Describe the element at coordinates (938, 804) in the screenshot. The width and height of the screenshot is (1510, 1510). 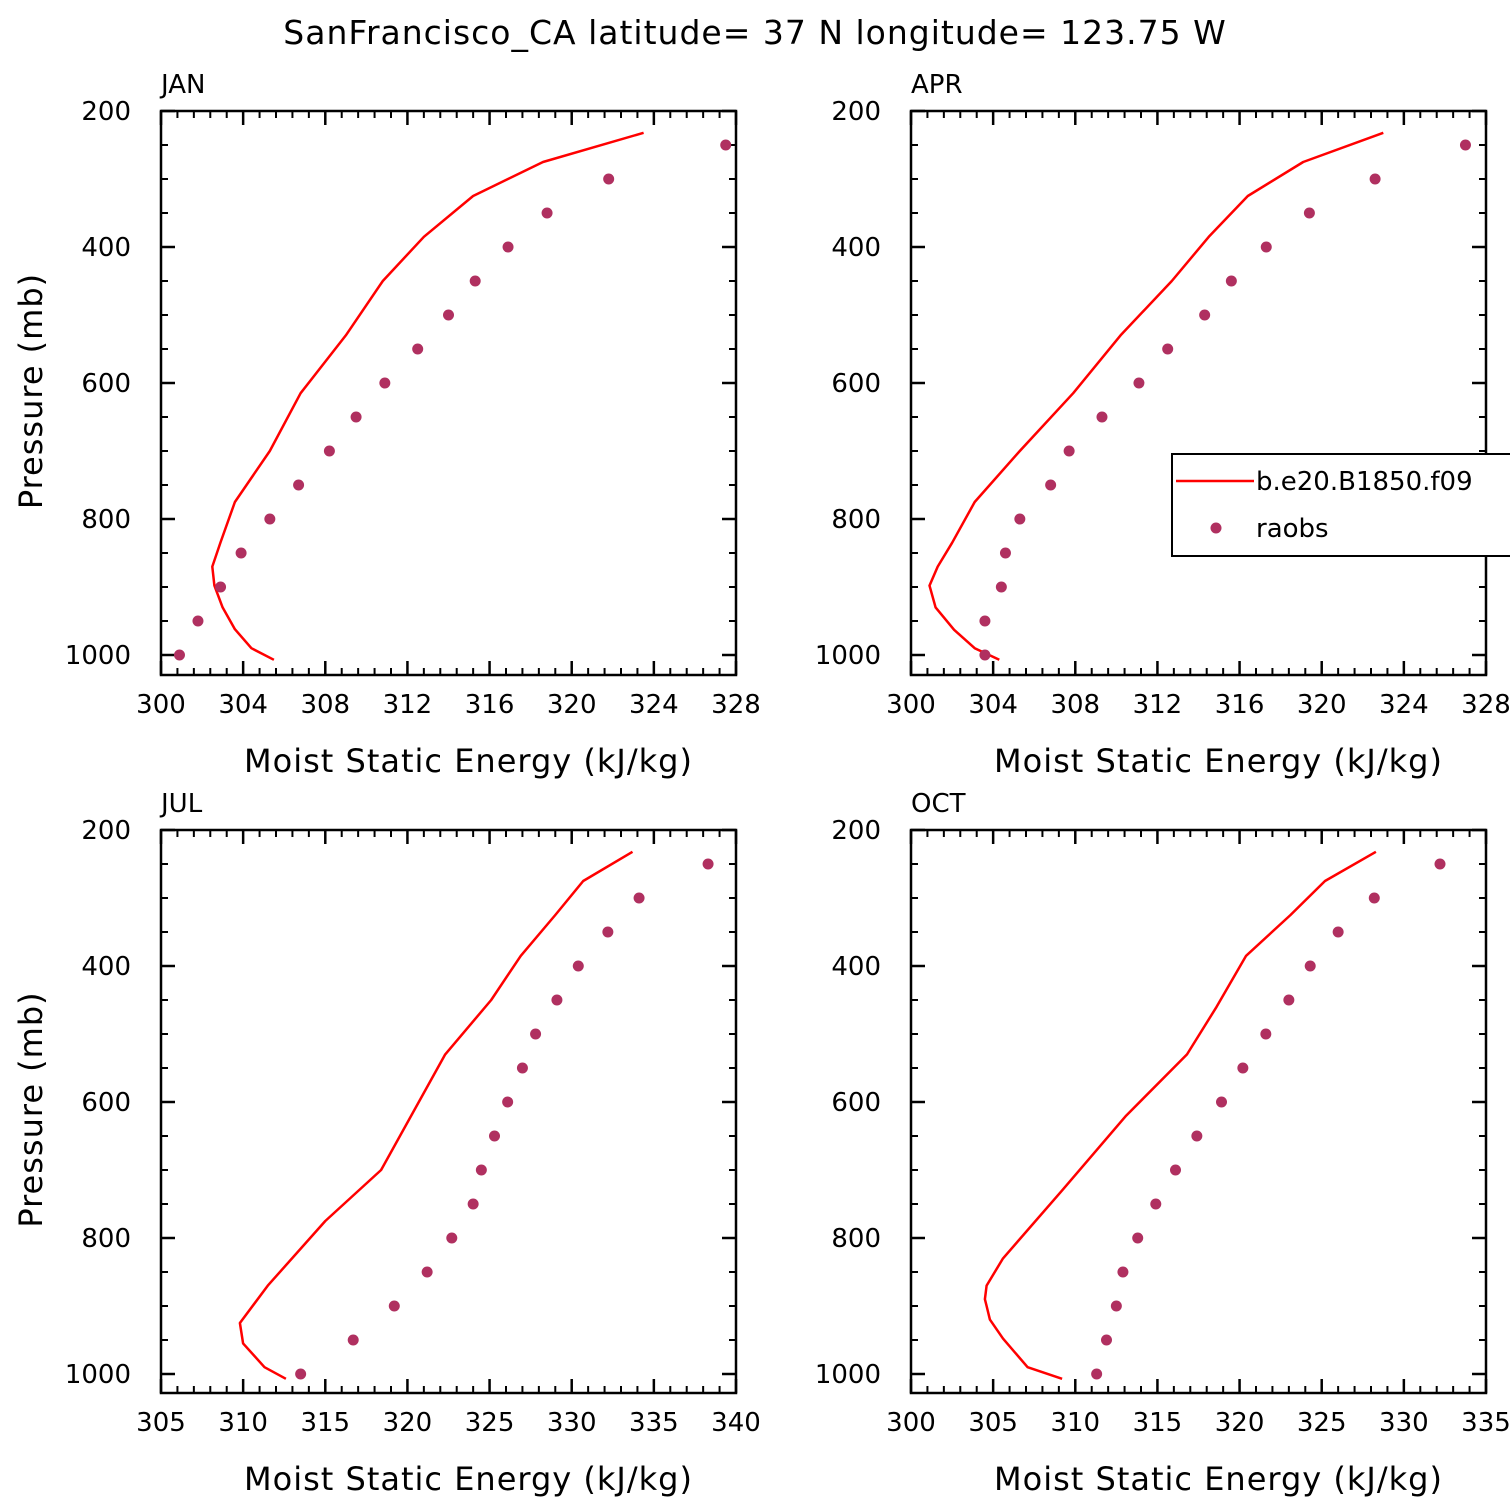
I see `panel-title: OCT` at that location.